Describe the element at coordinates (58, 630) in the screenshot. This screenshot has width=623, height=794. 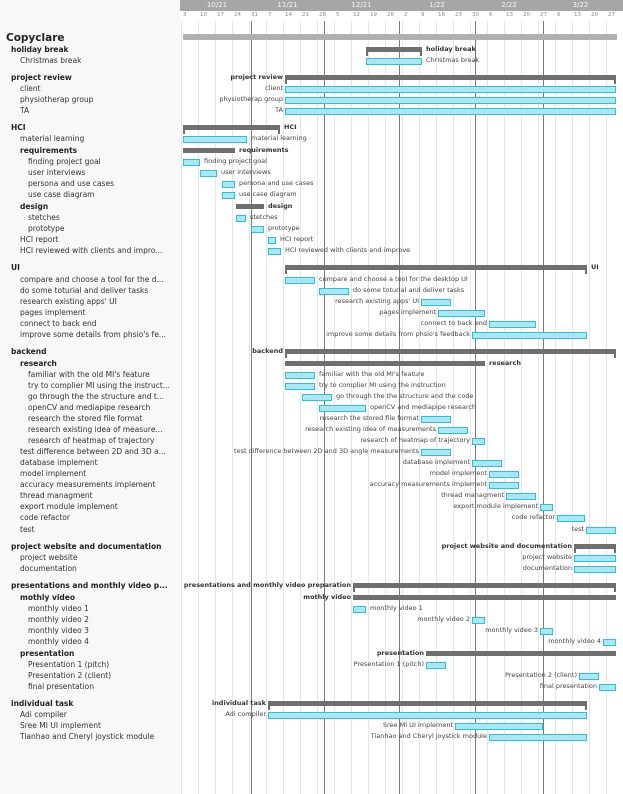
I see `task-label: monthly video 3` at that location.